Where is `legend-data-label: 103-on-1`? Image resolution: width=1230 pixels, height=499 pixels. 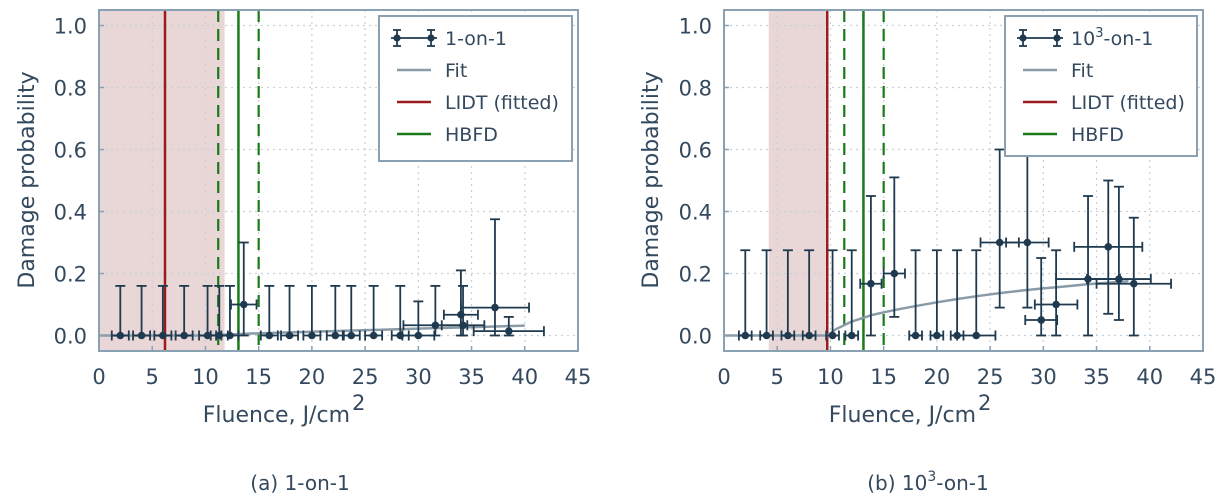 legend-data-label: 103-on-1 is located at coordinates (1112, 38).